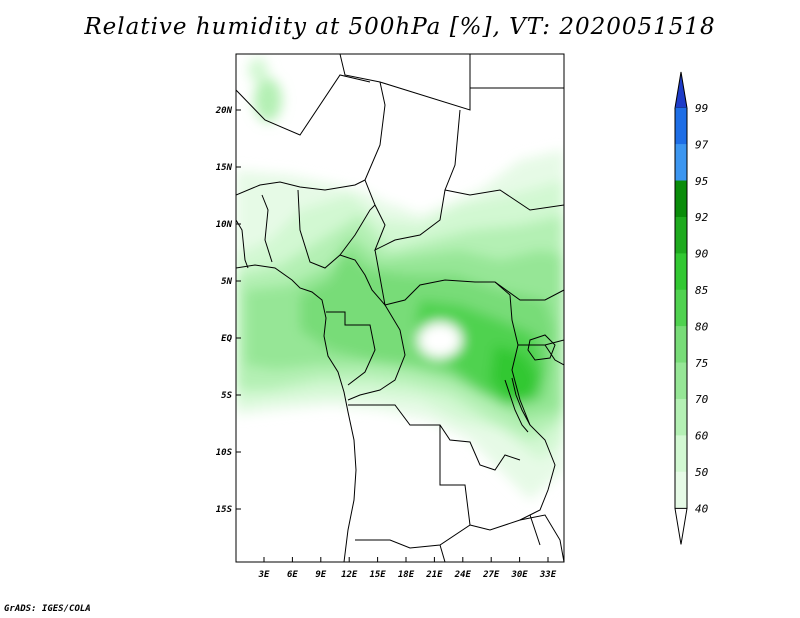 The height and width of the screenshot is (618, 800). Describe the element at coordinates (336, 229) in the screenshot. I see `border-nigeria-cameroon` at that location.